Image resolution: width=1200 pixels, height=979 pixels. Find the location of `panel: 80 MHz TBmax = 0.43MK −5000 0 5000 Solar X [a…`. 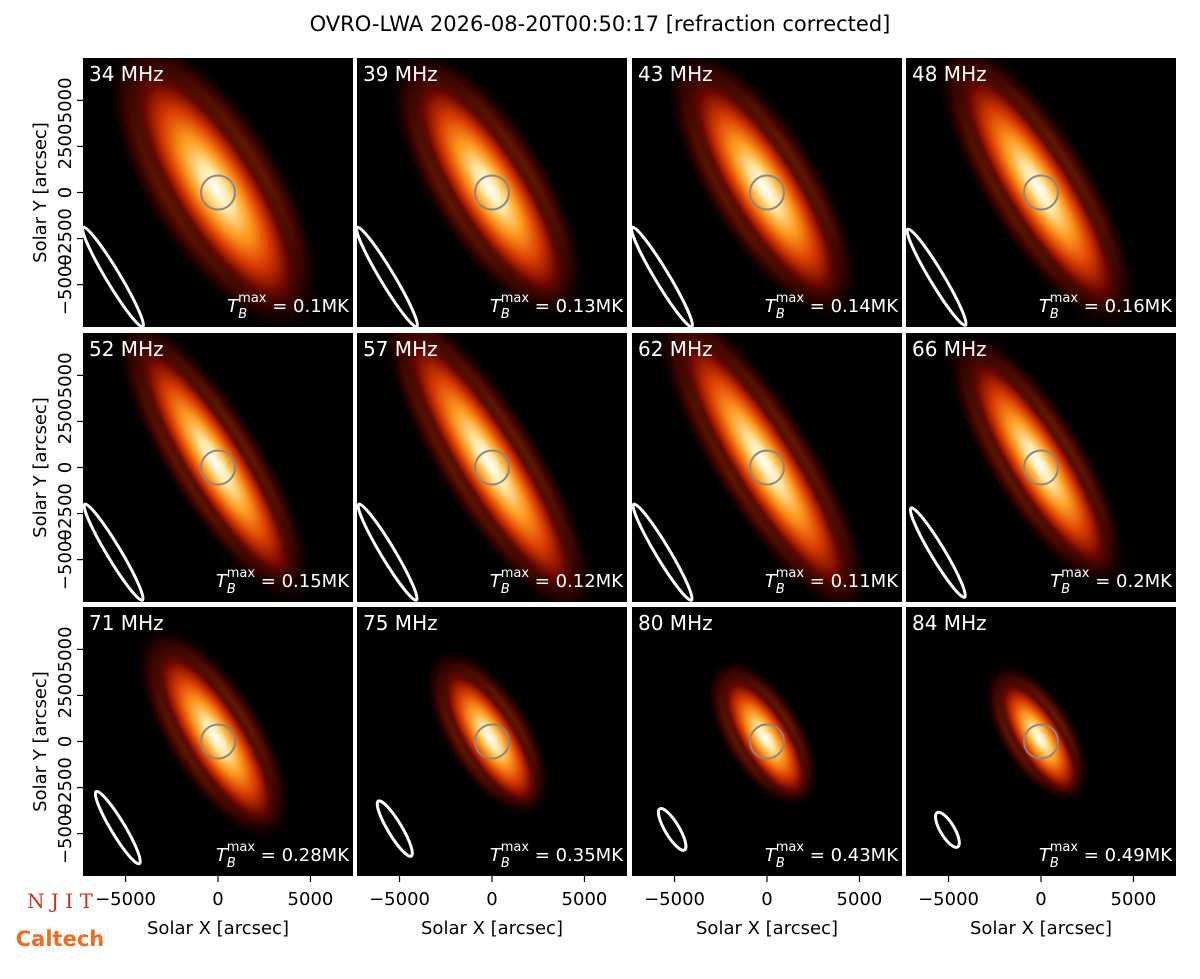

panel: 80 MHz TBmax = 0.43MK −5000 0 5000 Solar X [a… is located at coordinates (767, 773).